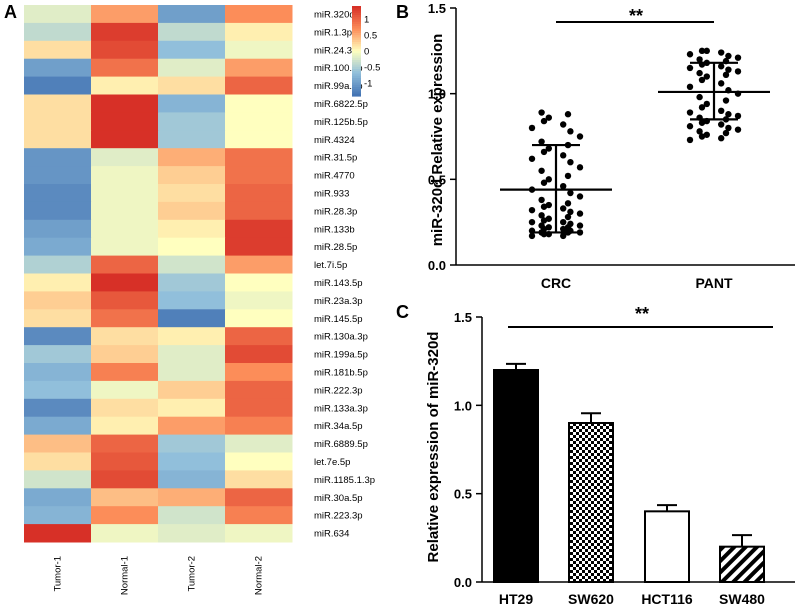 The width and height of the screenshot is (803, 607). What do you see at coordinates (366, 19) in the screenshot?
I see `legend-tick-label: 1` at bounding box center [366, 19].